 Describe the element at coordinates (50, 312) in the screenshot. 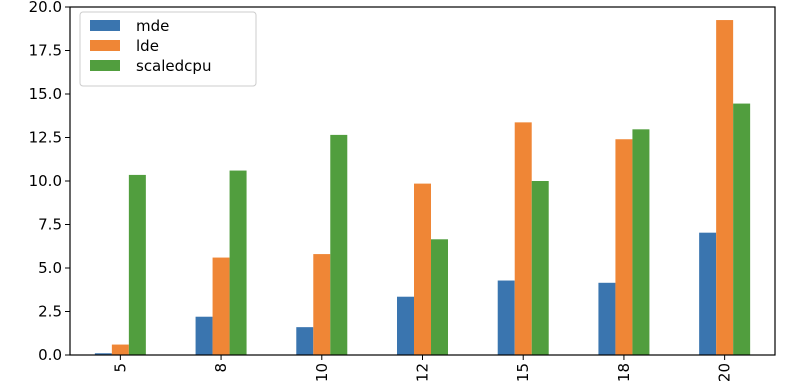

I see `y-tick-label: 2.5` at that location.